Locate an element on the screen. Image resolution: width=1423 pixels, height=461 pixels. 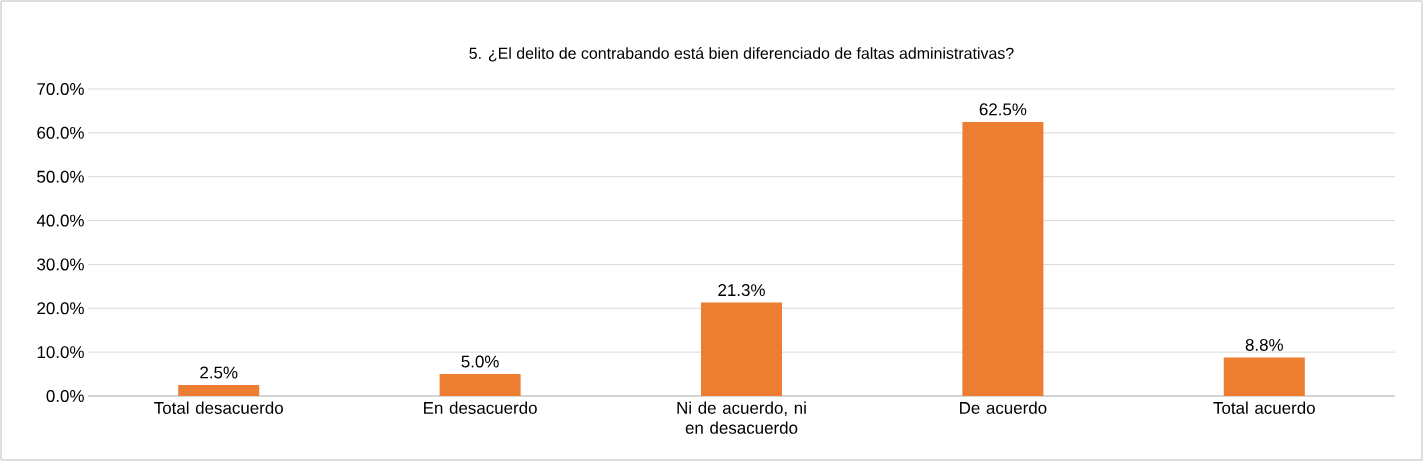
x-tick-label: Total desacuerdo is located at coordinates (218, 407).